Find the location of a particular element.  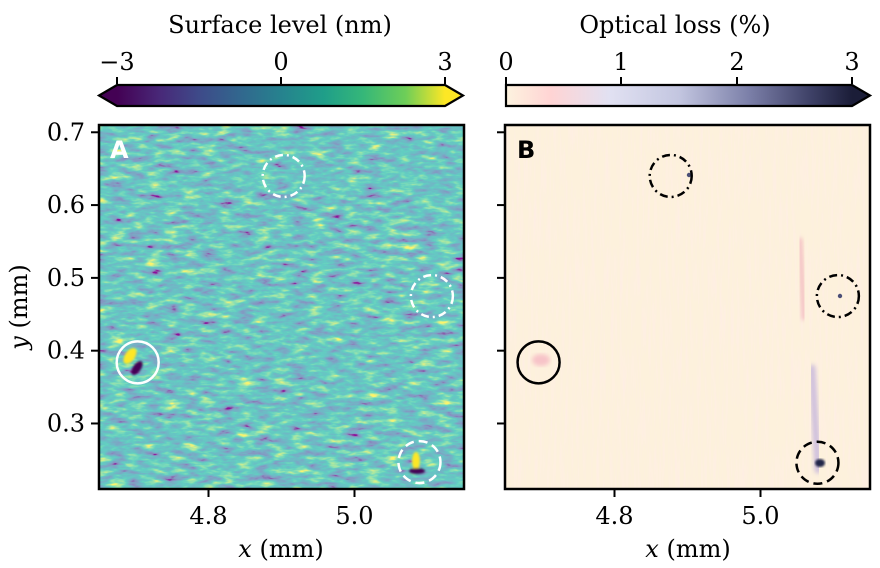

colorbar-b-tick-label: 0 is located at coordinates (505, 62).